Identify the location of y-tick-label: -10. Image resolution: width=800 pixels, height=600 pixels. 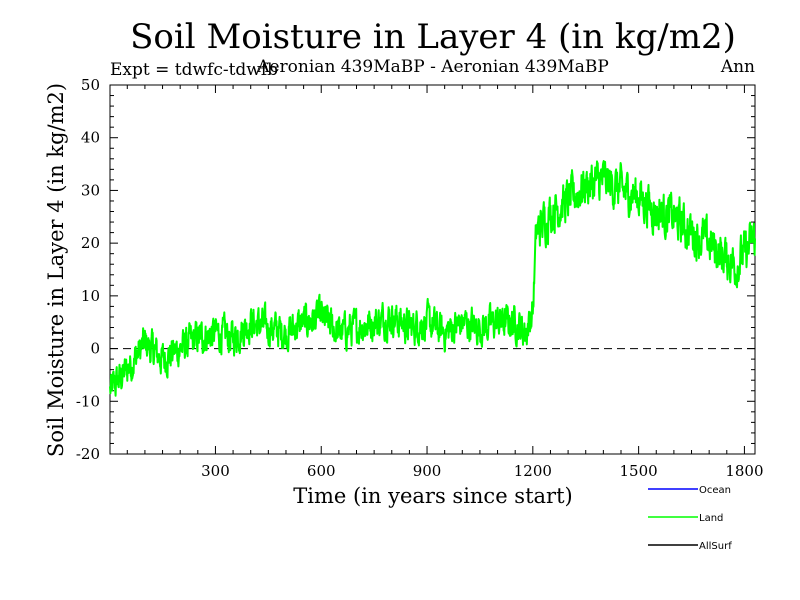
(88, 401).